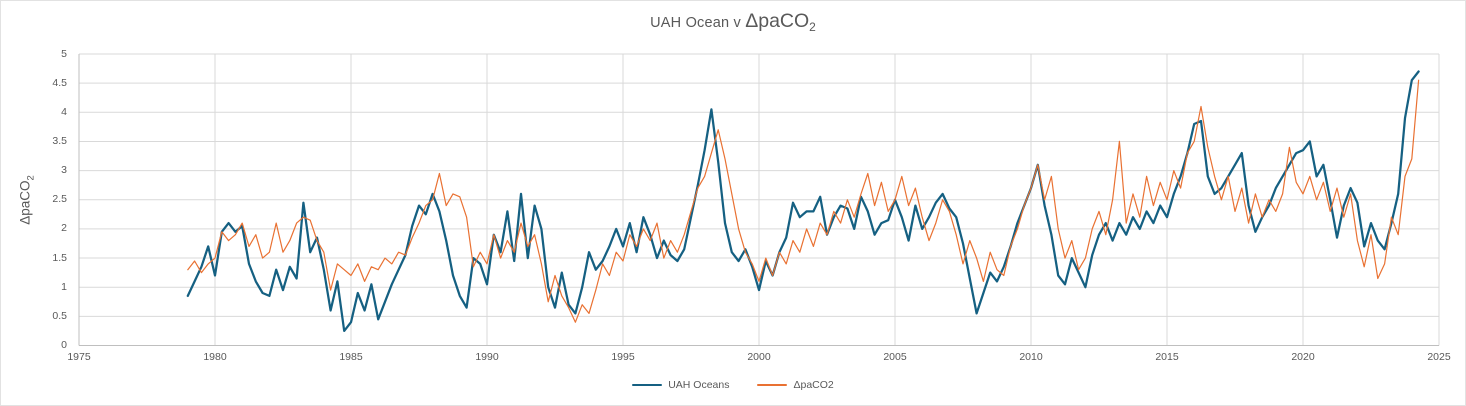 The height and width of the screenshot is (406, 1466). What do you see at coordinates (698, 23) in the screenshot?
I see `chart-title-prefix: UAH Ocean v` at bounding box center [698, 23].